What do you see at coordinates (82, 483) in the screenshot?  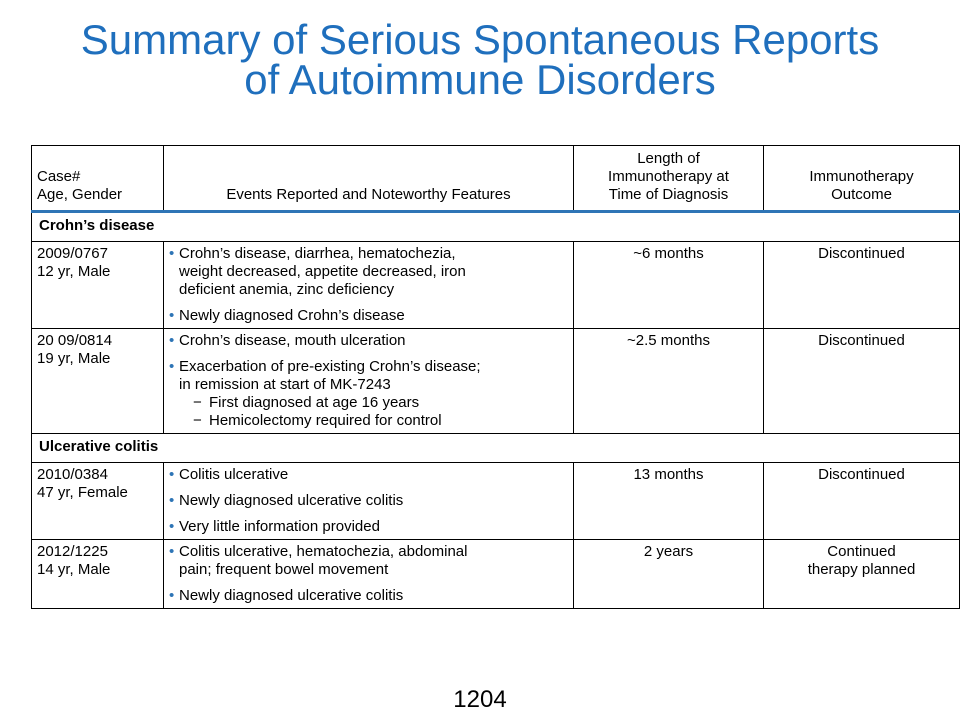 I see `case-id-age-gender: 2010/0384 47 yr, Female` at bounding box center [82, 483].